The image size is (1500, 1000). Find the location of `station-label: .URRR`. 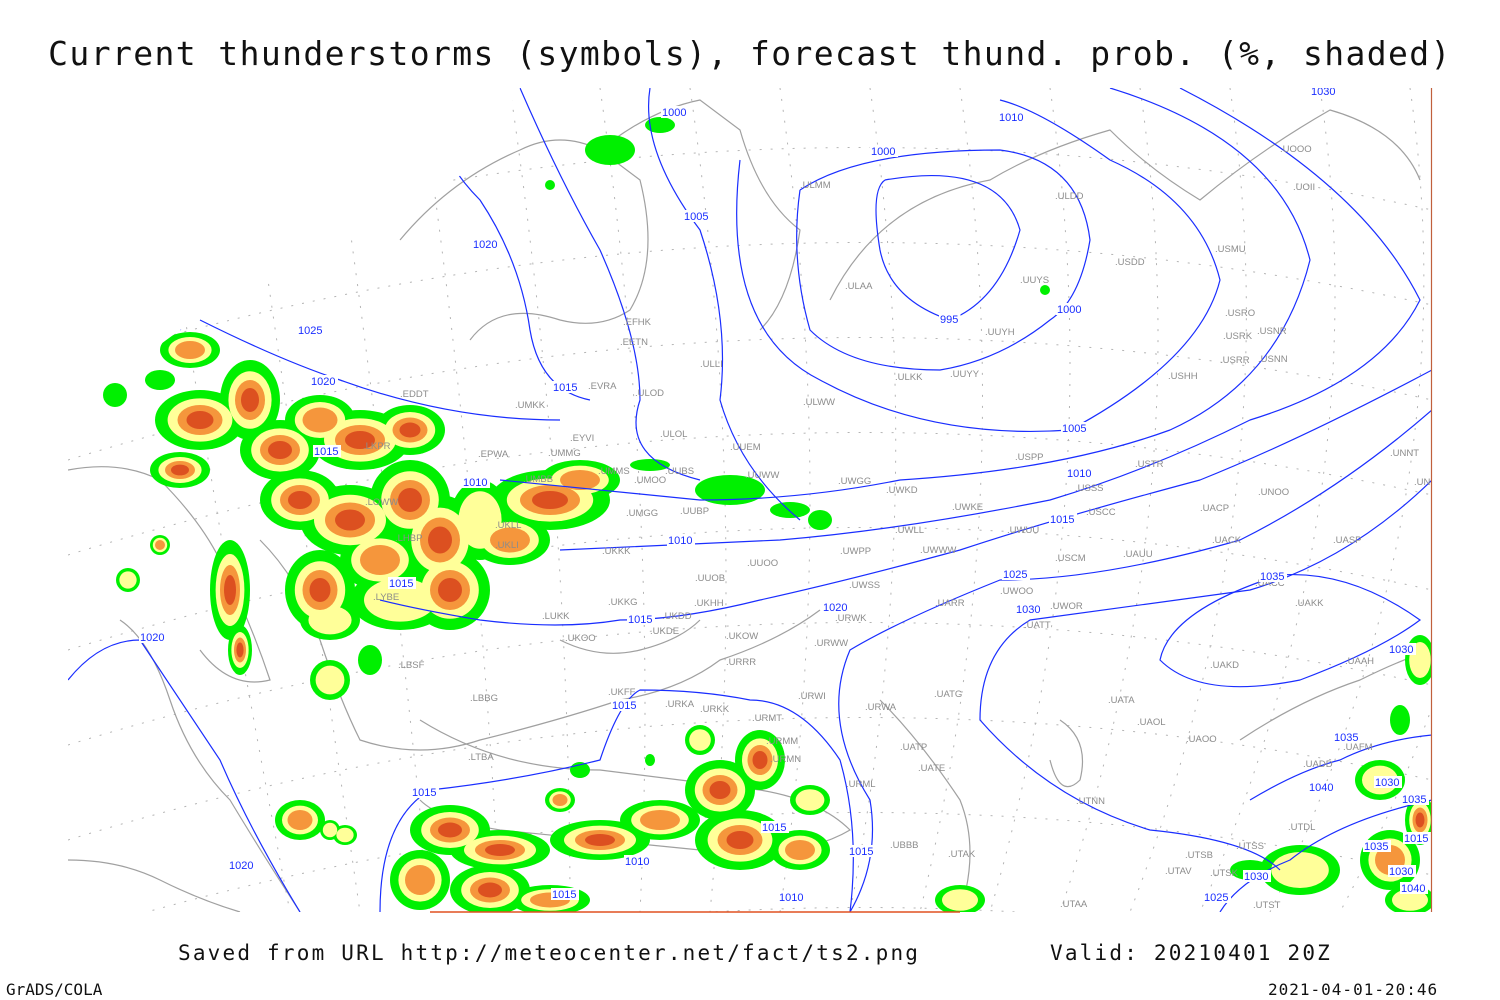

station-label: .URRR is located at coordinates (741, 662).